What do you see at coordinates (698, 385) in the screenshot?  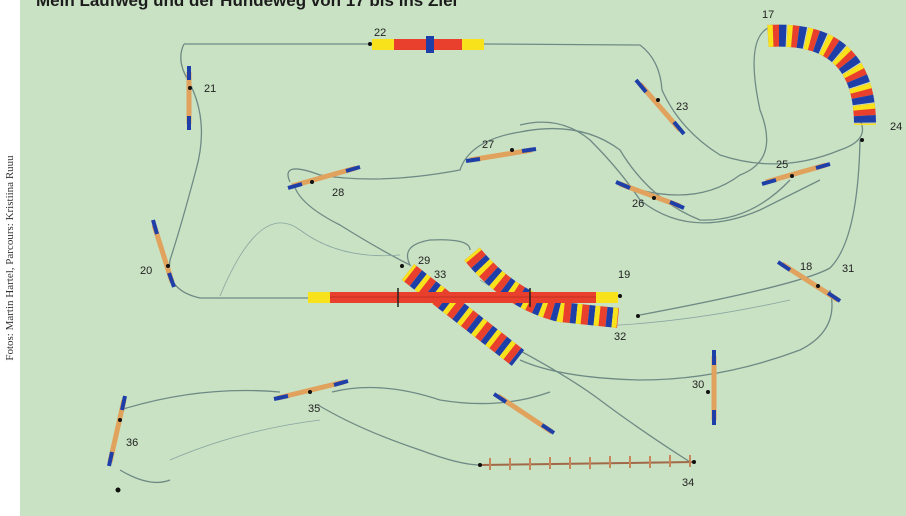 I see `label-30: 30` at bounding box center [698, 385].